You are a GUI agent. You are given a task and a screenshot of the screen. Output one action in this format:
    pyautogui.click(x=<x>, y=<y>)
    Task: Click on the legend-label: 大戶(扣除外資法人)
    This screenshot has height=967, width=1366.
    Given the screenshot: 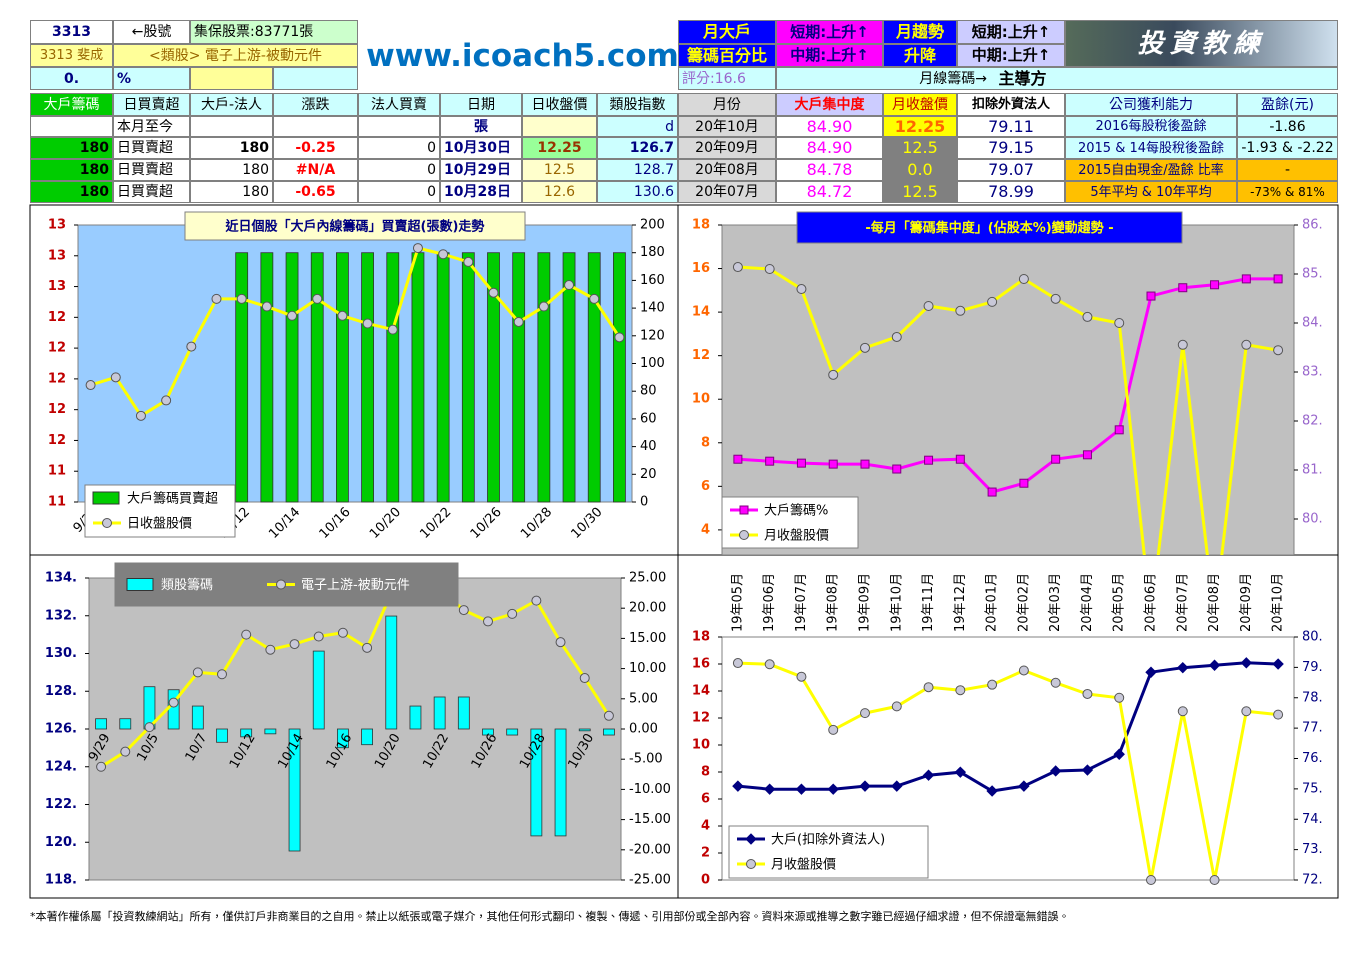 What is the action you would take?
    pyautogui.click(x=828, y=840)
    